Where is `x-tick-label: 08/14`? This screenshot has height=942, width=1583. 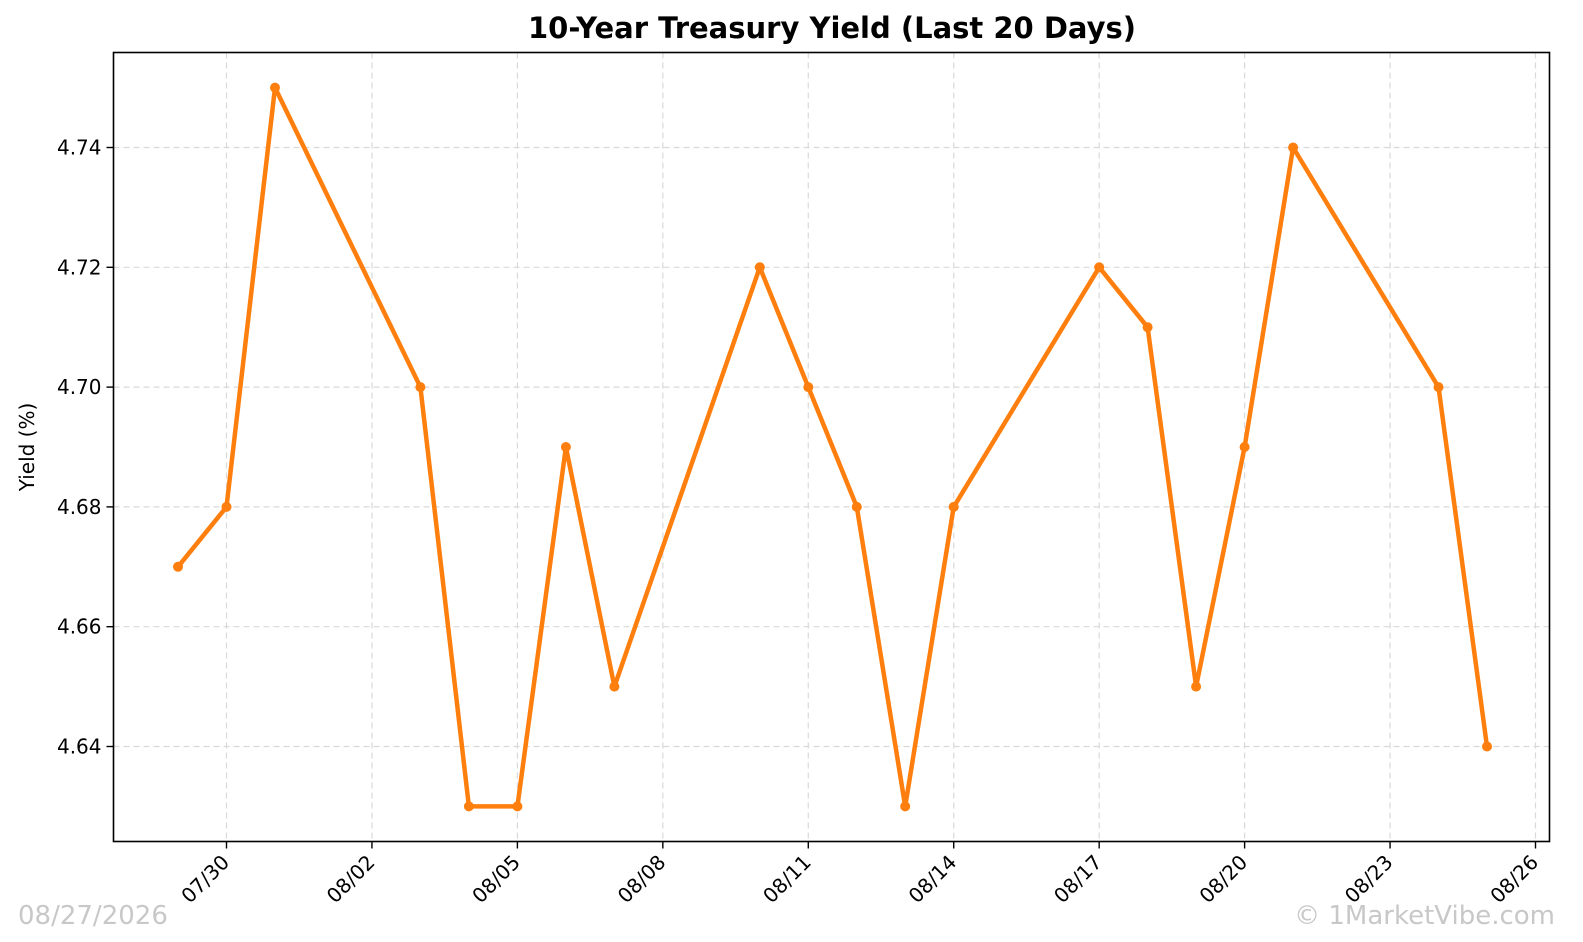
x-tick-label: 08/14 is located at coordinates (933, 879).